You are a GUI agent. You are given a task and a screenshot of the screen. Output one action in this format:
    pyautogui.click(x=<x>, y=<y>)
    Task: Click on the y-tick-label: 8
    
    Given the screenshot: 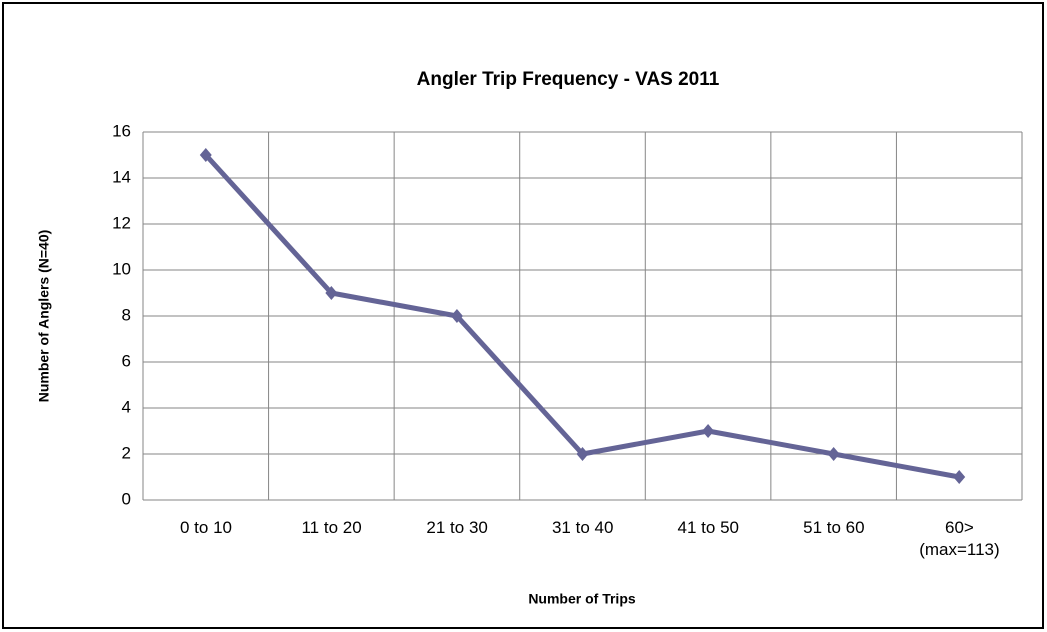 What is the action you would take?
    pyautogui.click(x=126, y=314)
    